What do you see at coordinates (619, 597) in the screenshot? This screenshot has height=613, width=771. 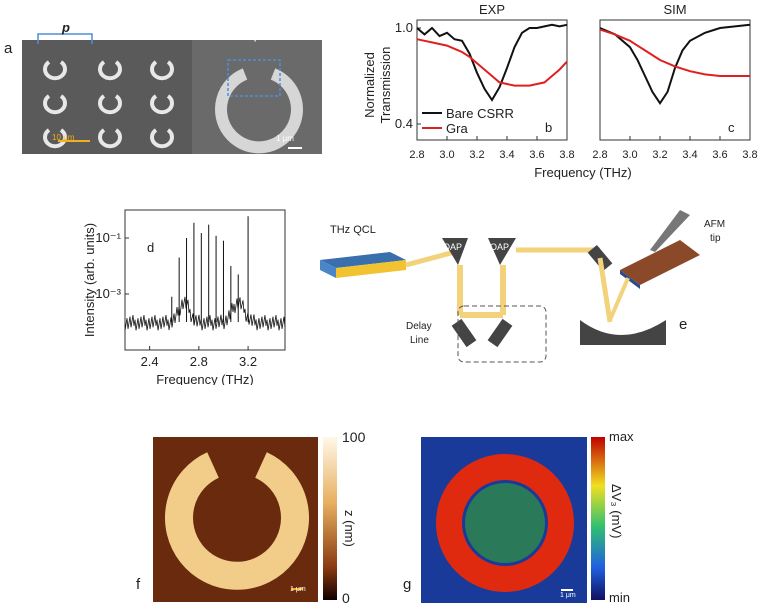 I see `colorbar-g-bottom: min` at bounding box center [619, 597].